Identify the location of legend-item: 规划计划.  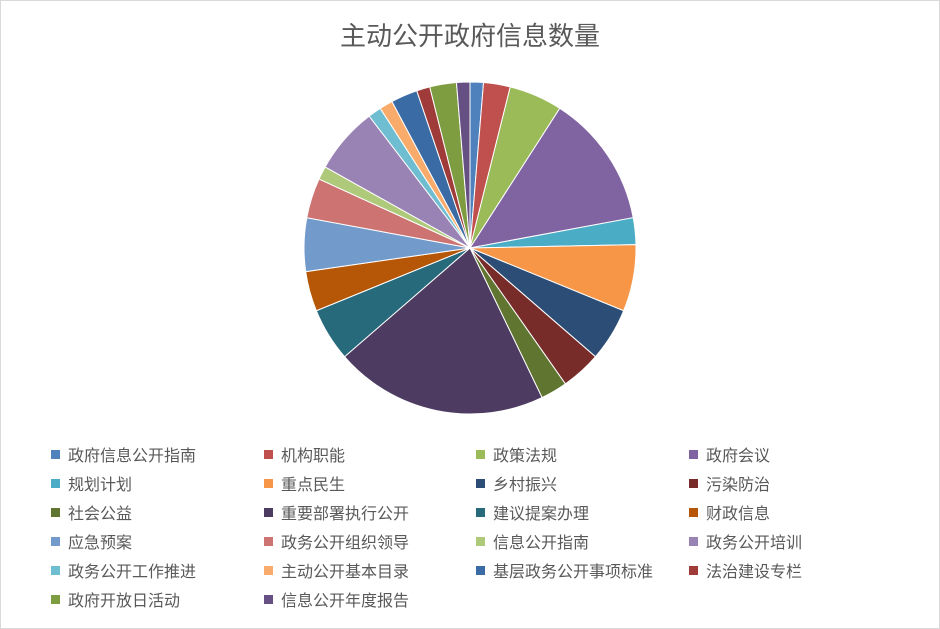
(157, 483).